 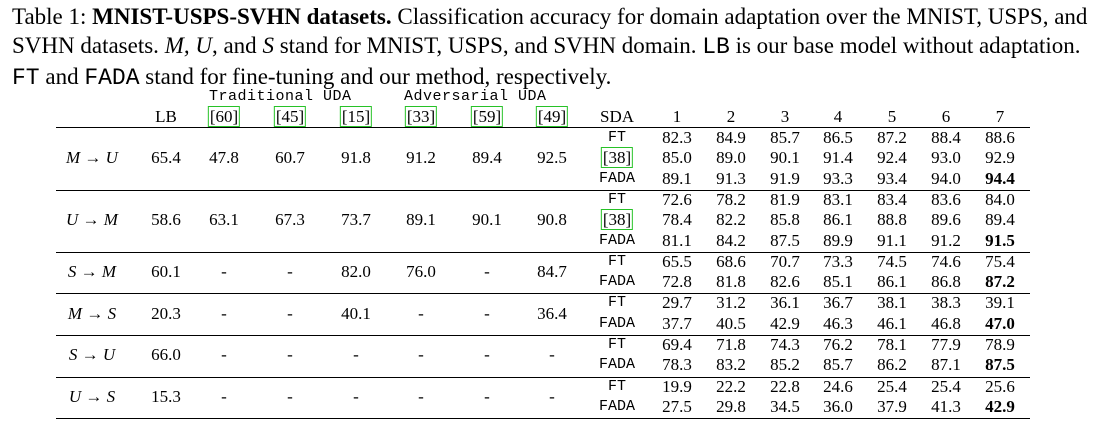 What do you see at coordinates (731, 365) in the screenshot?
I see `shot-value: 83.2` at bounding box center [731, 365].